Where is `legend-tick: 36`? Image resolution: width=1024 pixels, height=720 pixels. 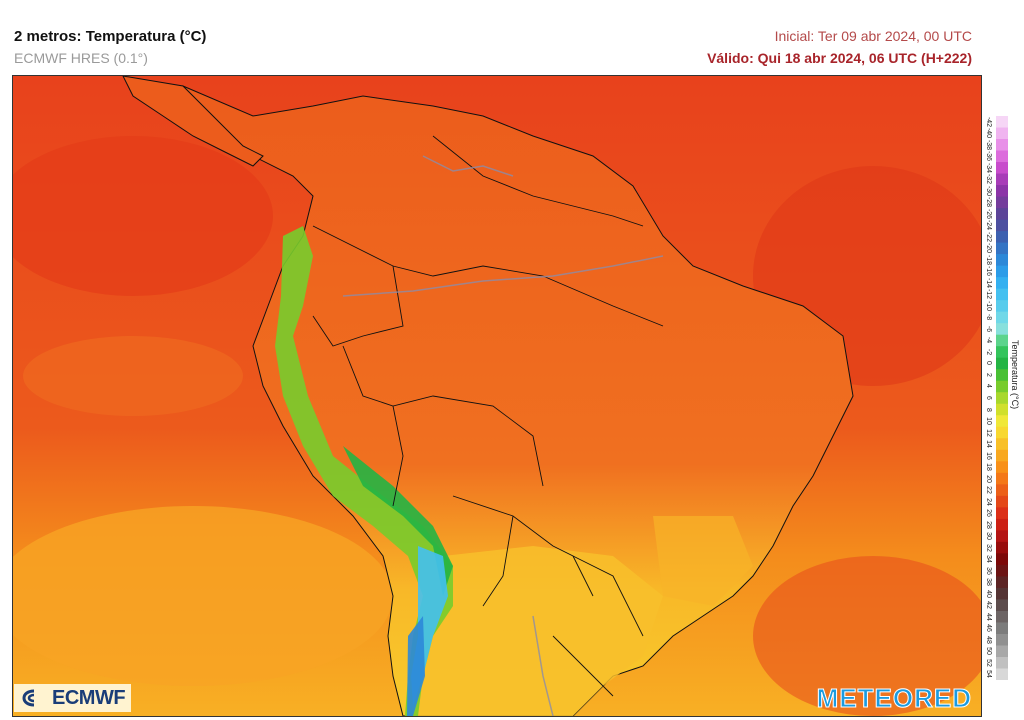
legend-tick: 36 is located at coordinates (988, 570).